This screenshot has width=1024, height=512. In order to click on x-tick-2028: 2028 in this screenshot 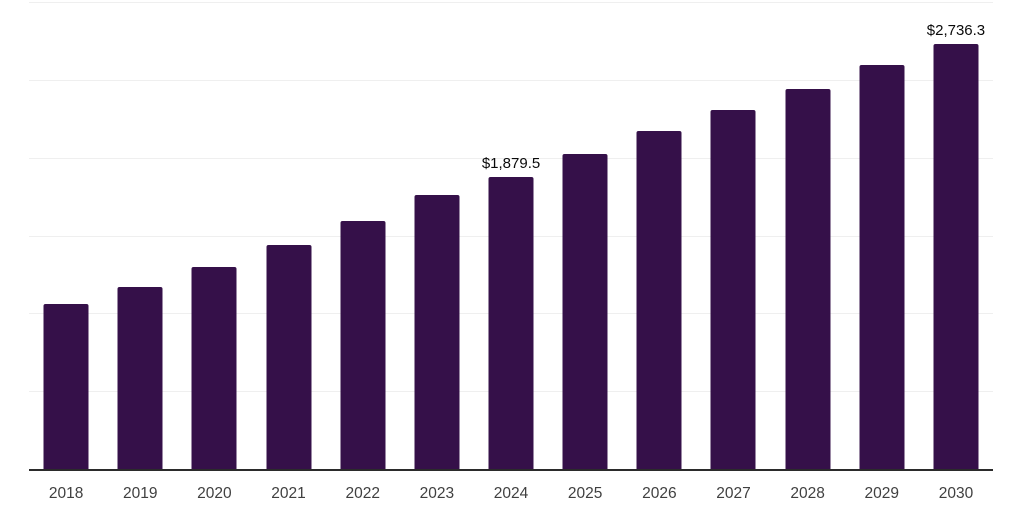, I will do `click(807, 493)`.